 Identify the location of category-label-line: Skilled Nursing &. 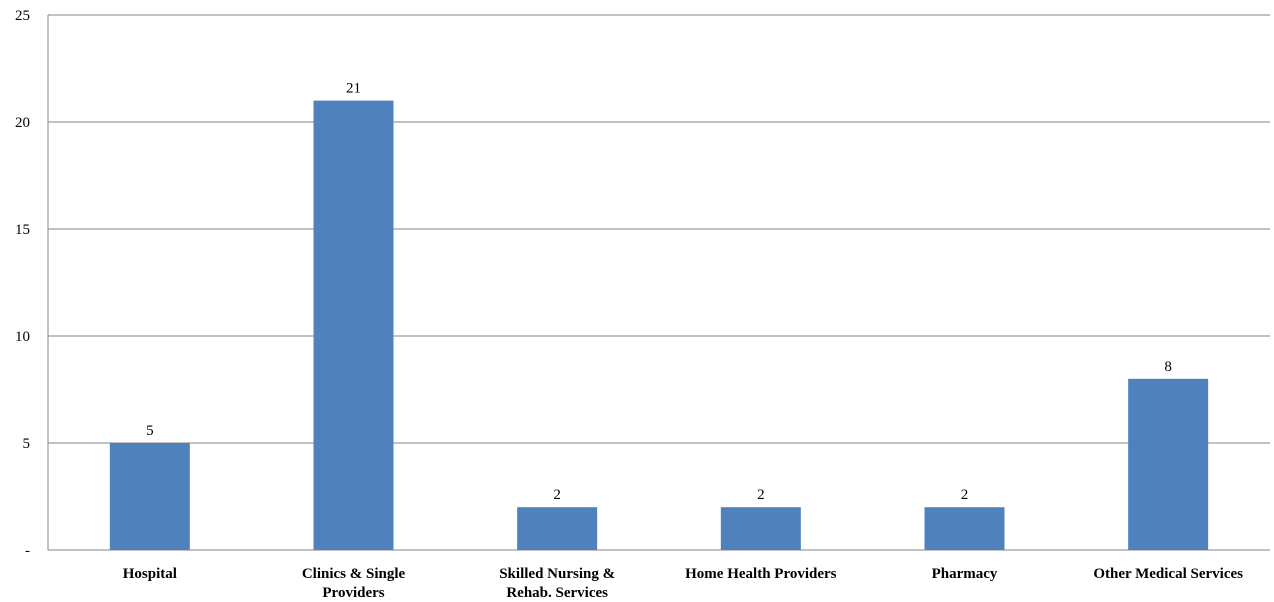
(557, 574).